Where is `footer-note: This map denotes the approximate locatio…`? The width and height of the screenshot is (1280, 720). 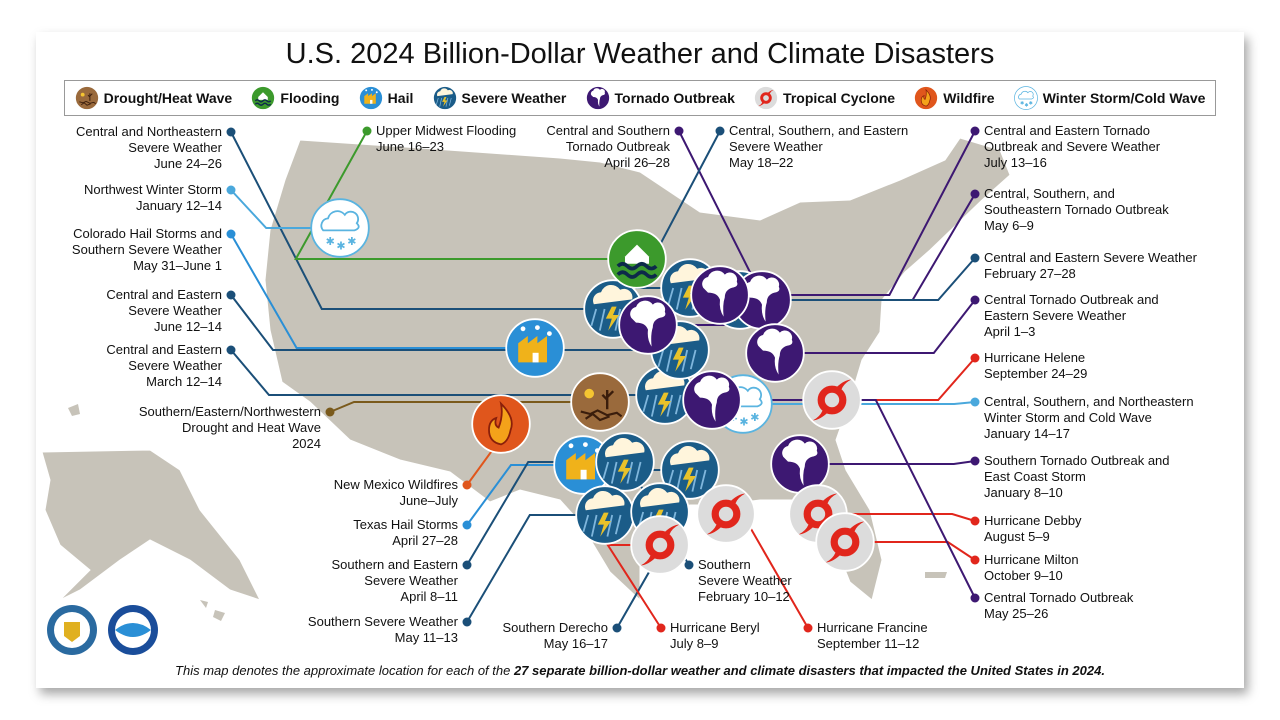 footer-note: This map denotes the approximate locatio… is located at coordinates (640, 670).